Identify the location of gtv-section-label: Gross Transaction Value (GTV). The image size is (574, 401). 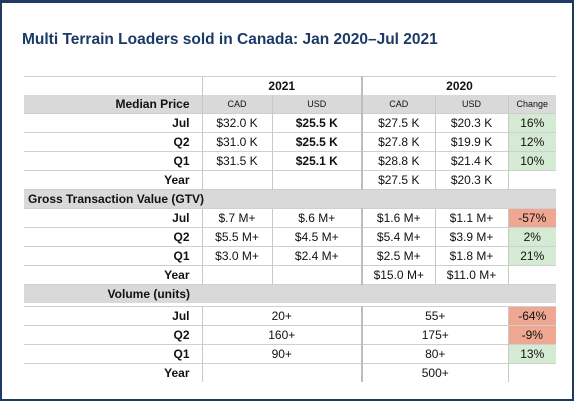
(290, 199).